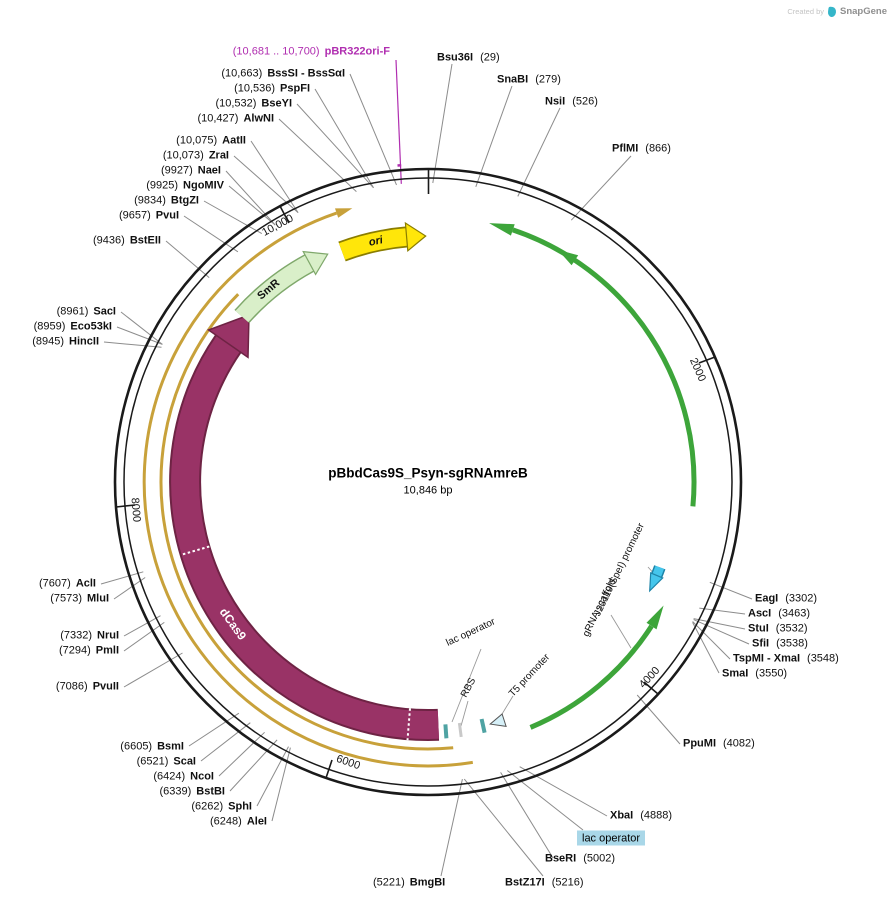 The image size is (895, 900). Describe the element at coordinates (657, 579) in the screenshot. I see `j23119-promoter-arrow` at that location.